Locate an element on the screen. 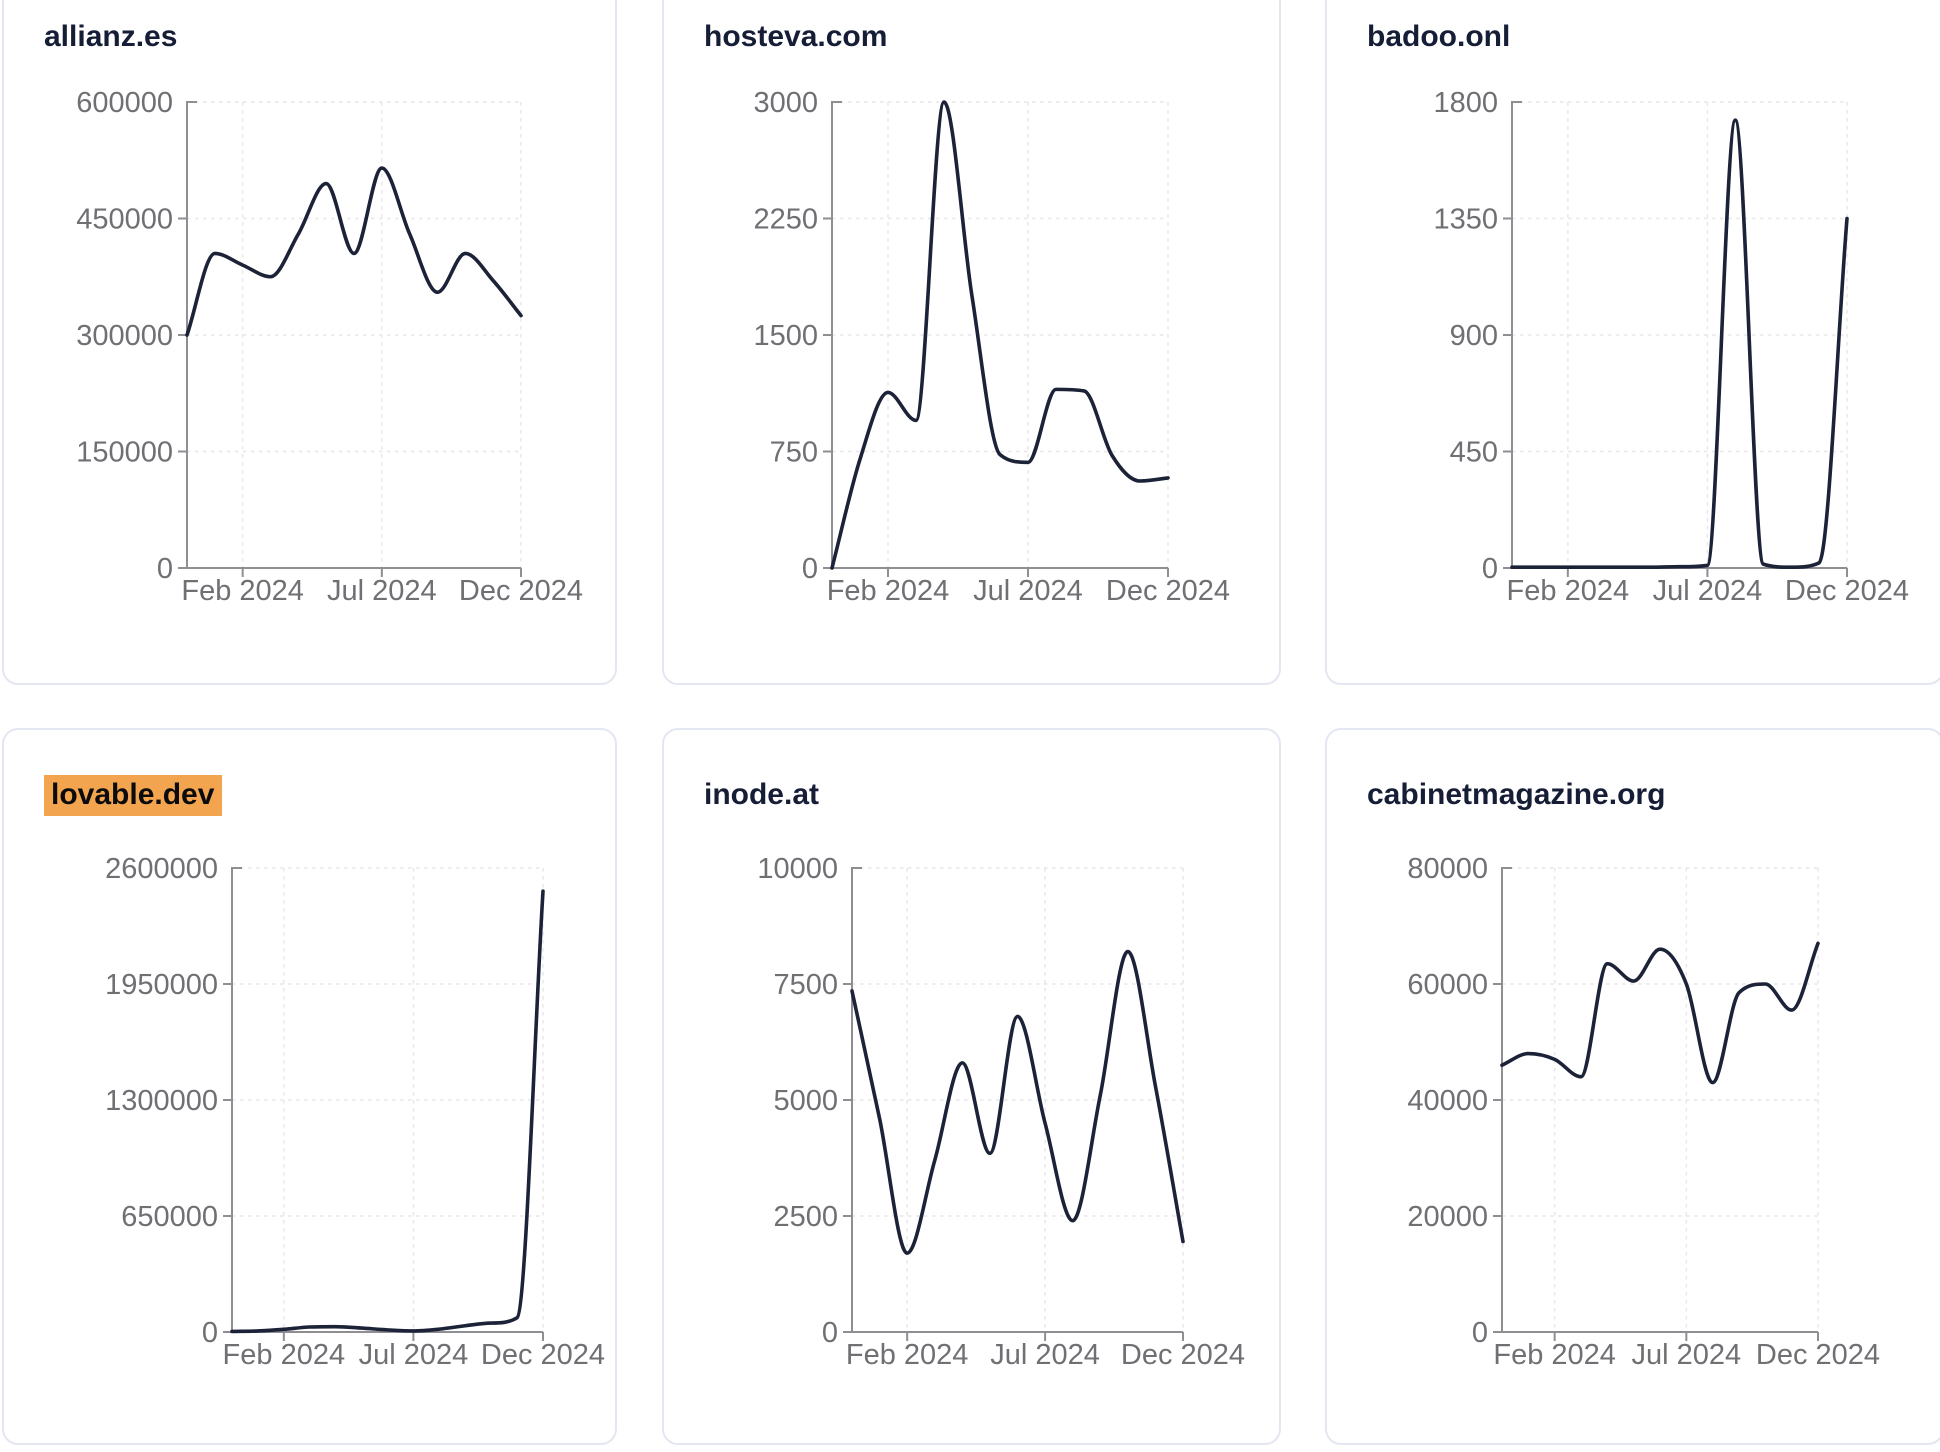 The image size is (1940, 1452). y-tick-label: 1300000 is located at coordinates (161, 1101).